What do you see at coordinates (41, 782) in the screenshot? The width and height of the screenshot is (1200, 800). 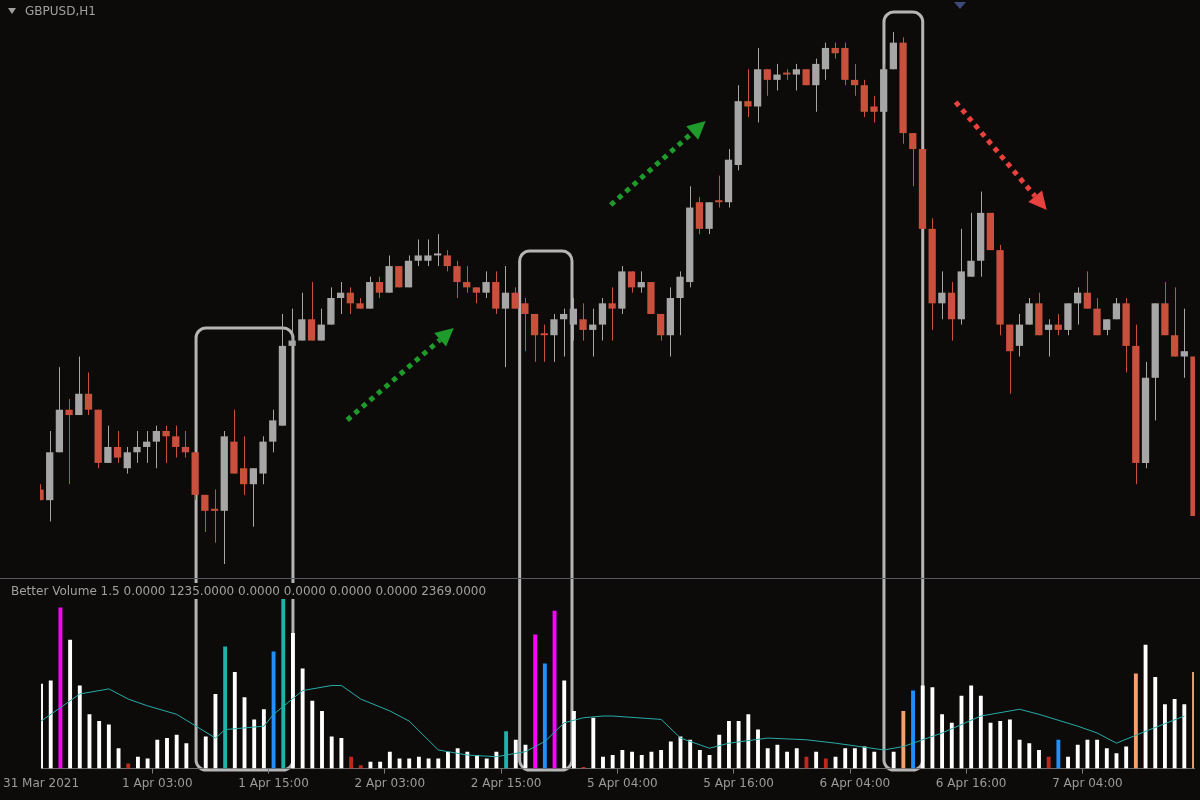 I see `x-tick-label: 31 Mar 2021` at bounding box center [41, 782].